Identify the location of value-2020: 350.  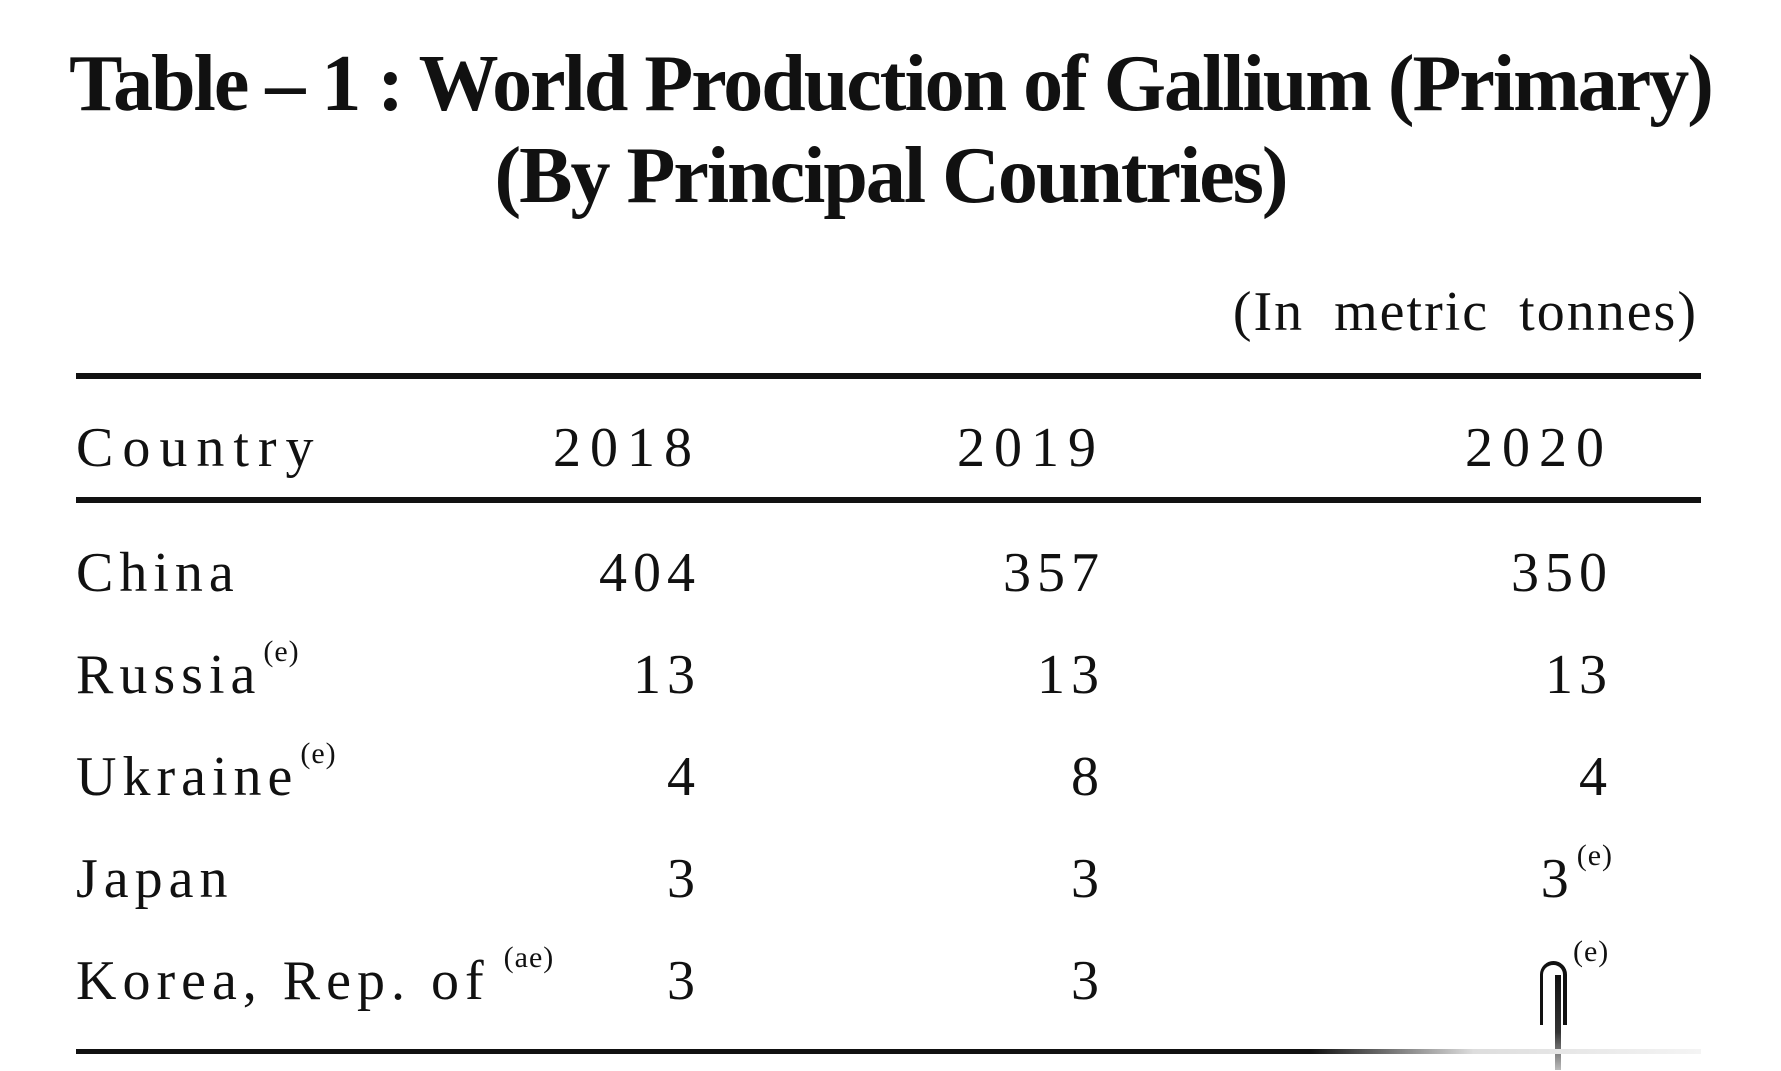
(1562, 573).